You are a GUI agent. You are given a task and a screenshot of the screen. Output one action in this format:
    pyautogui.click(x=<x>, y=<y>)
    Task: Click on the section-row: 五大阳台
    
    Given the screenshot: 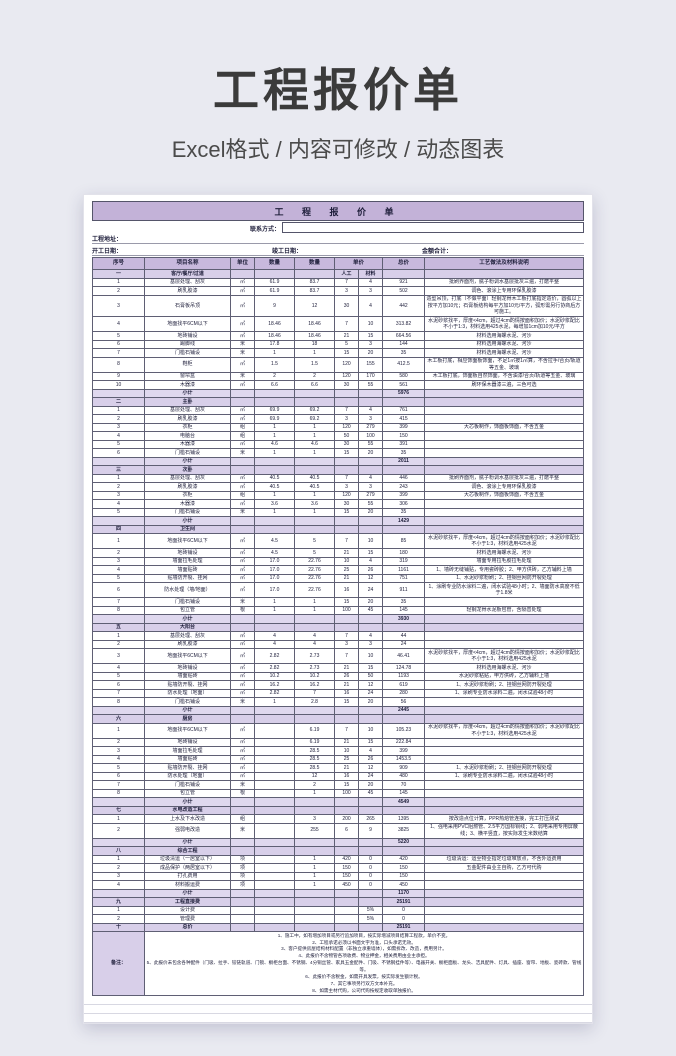 What is the action you would take?
    pyautogui.click(x=338, y=627)
    